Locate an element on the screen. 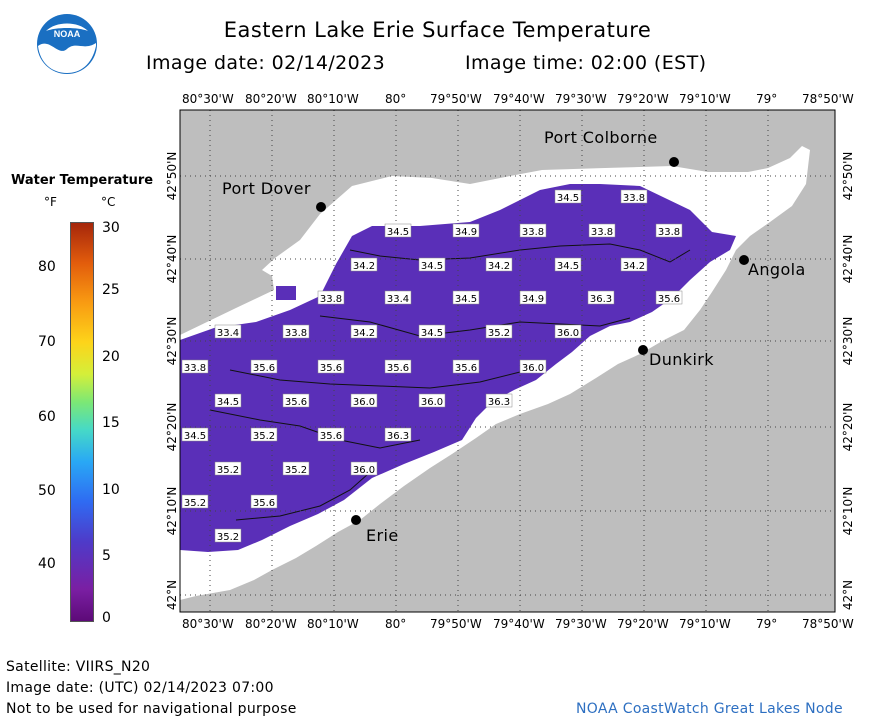  port-colborne-marker is located at coordinates (674, 162).